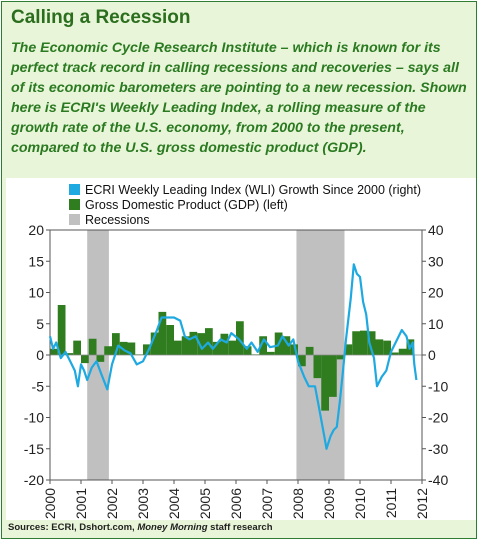 The height and width of the screenshot is (542, 480). Describe the element at coordinates (172, 527) in the screenshot. I see `source-publication: Money Morning` at that location.